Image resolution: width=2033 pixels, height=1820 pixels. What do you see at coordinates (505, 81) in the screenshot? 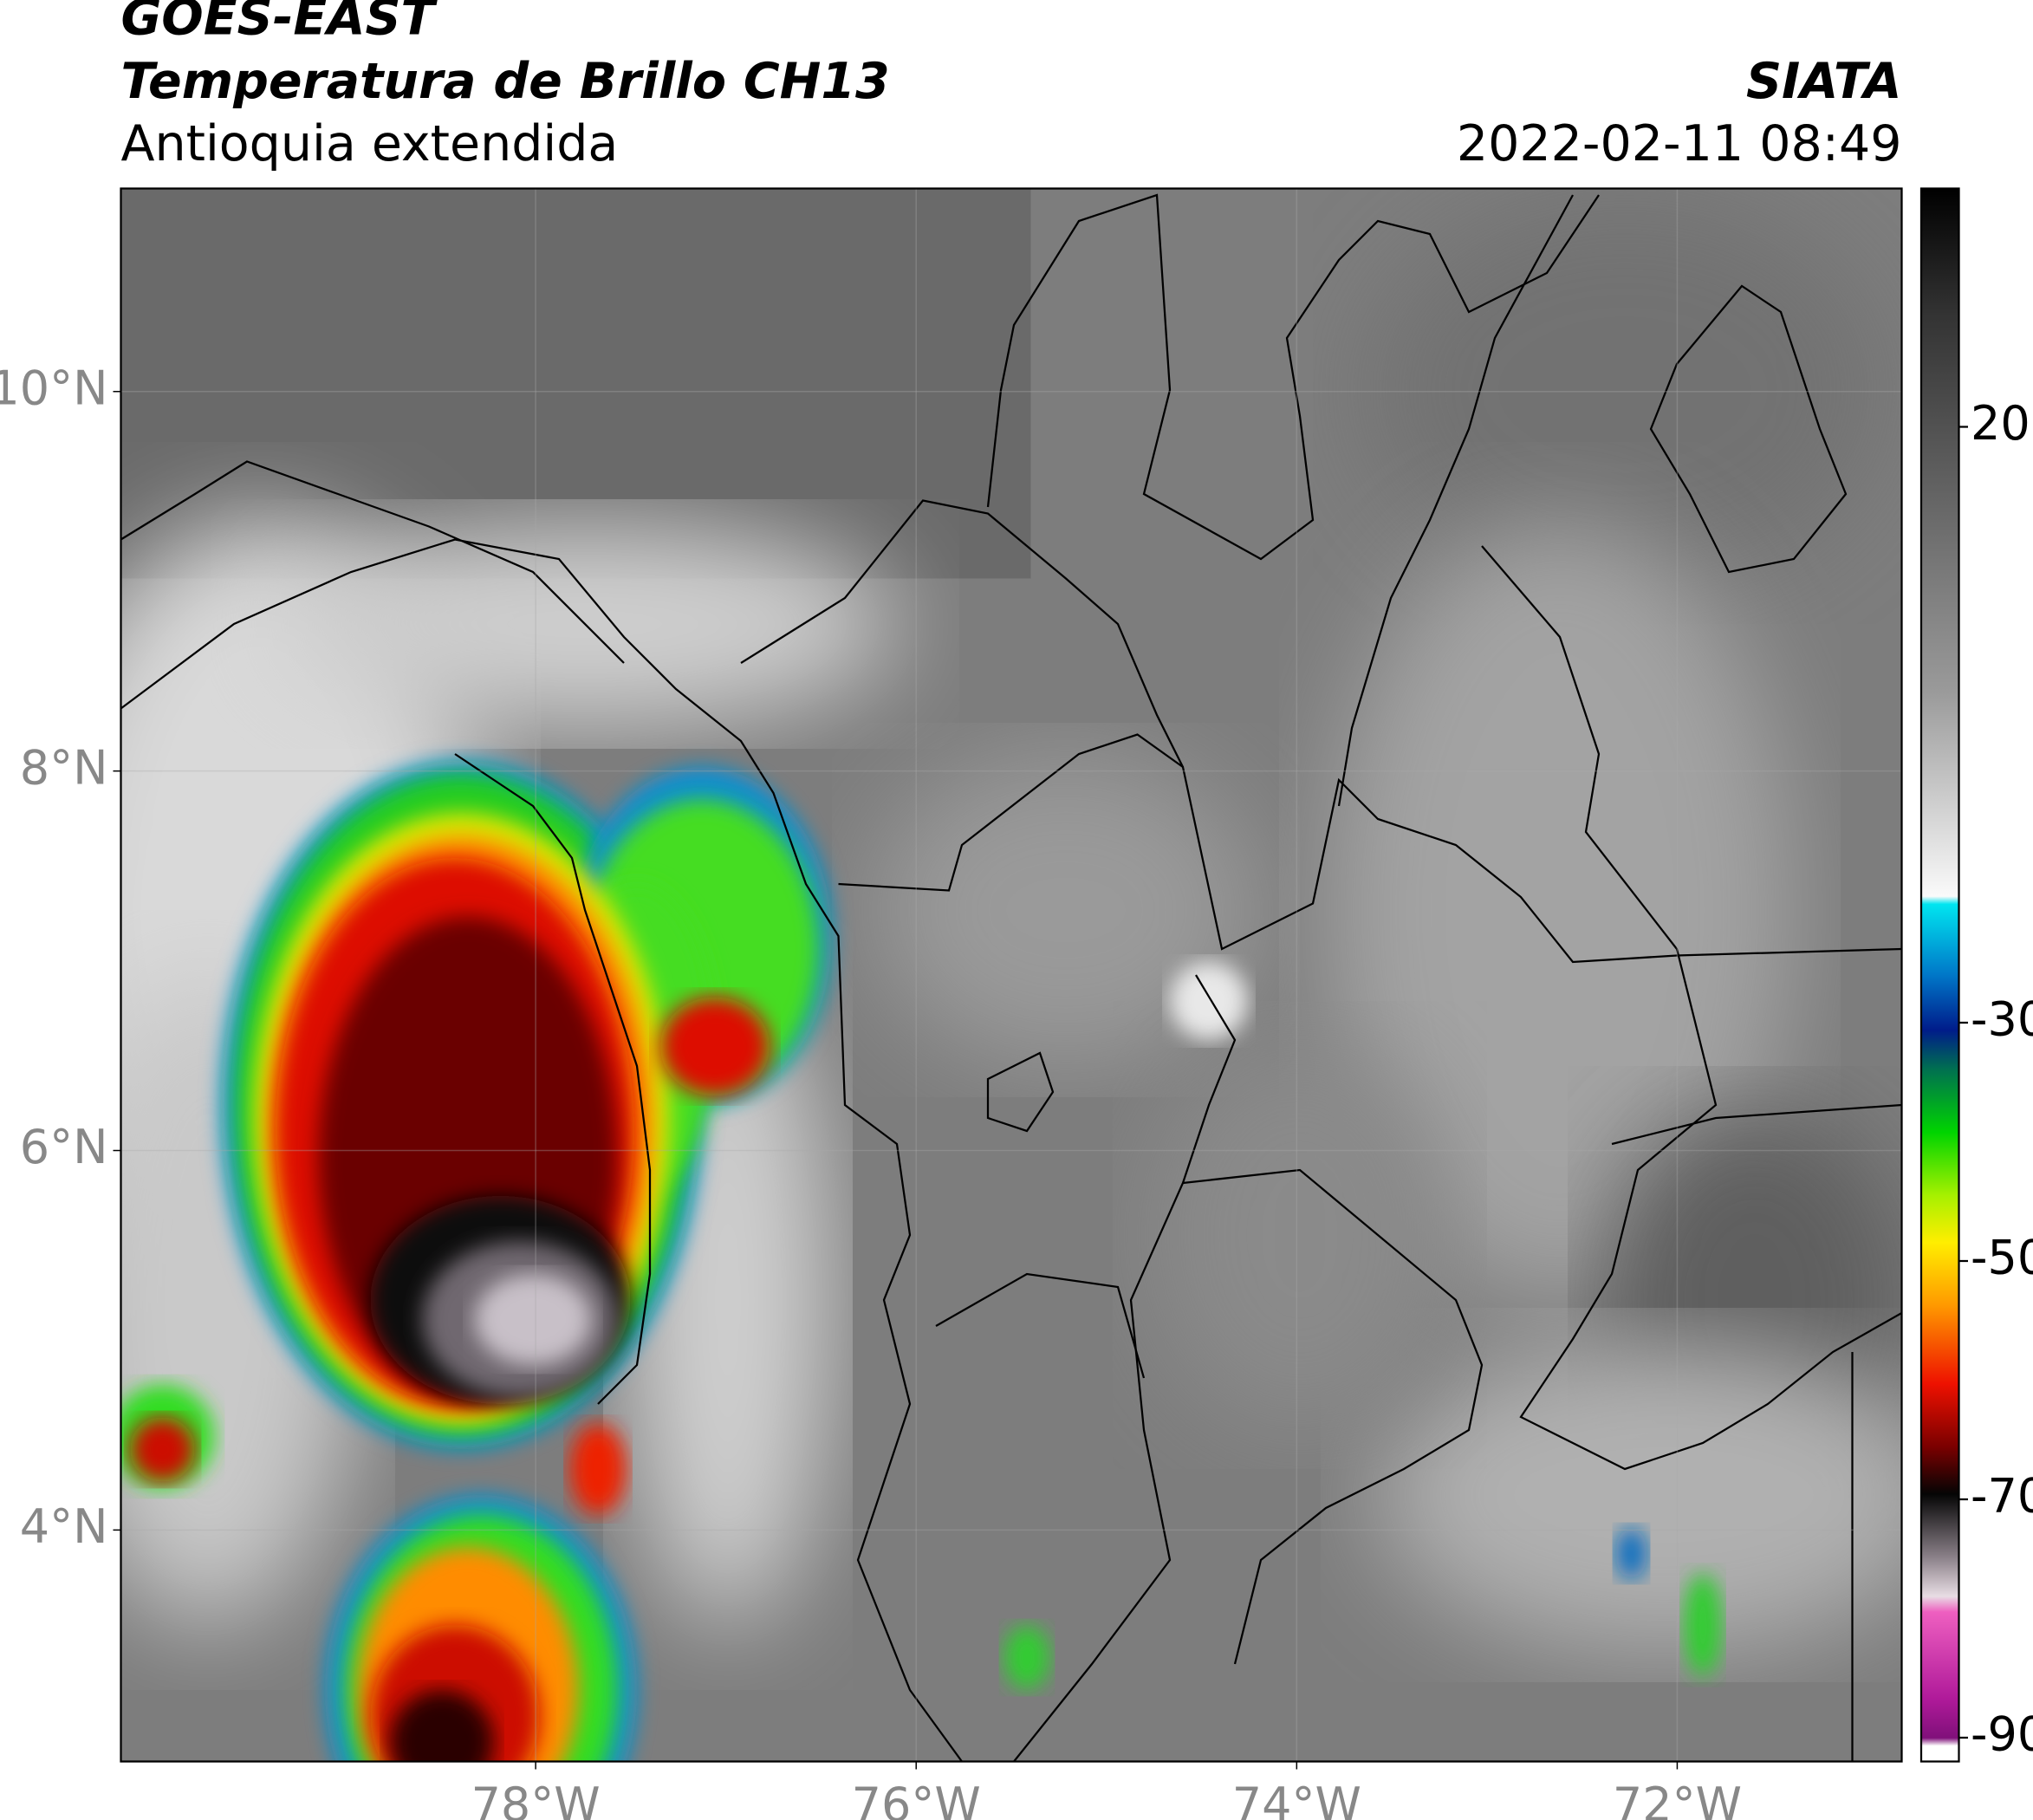
I see `subtitle: Temperatura de Brillo CH13` at bounding box center [505, 81].